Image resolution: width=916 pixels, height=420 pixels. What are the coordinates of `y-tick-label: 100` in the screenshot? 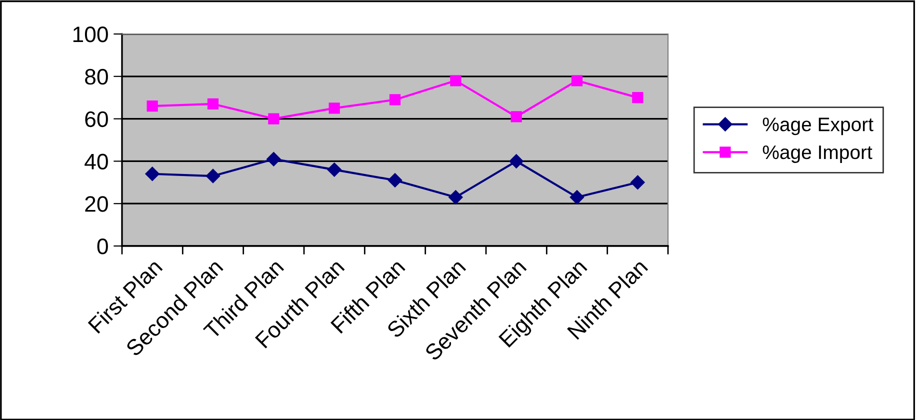 It's located at (90, 34).